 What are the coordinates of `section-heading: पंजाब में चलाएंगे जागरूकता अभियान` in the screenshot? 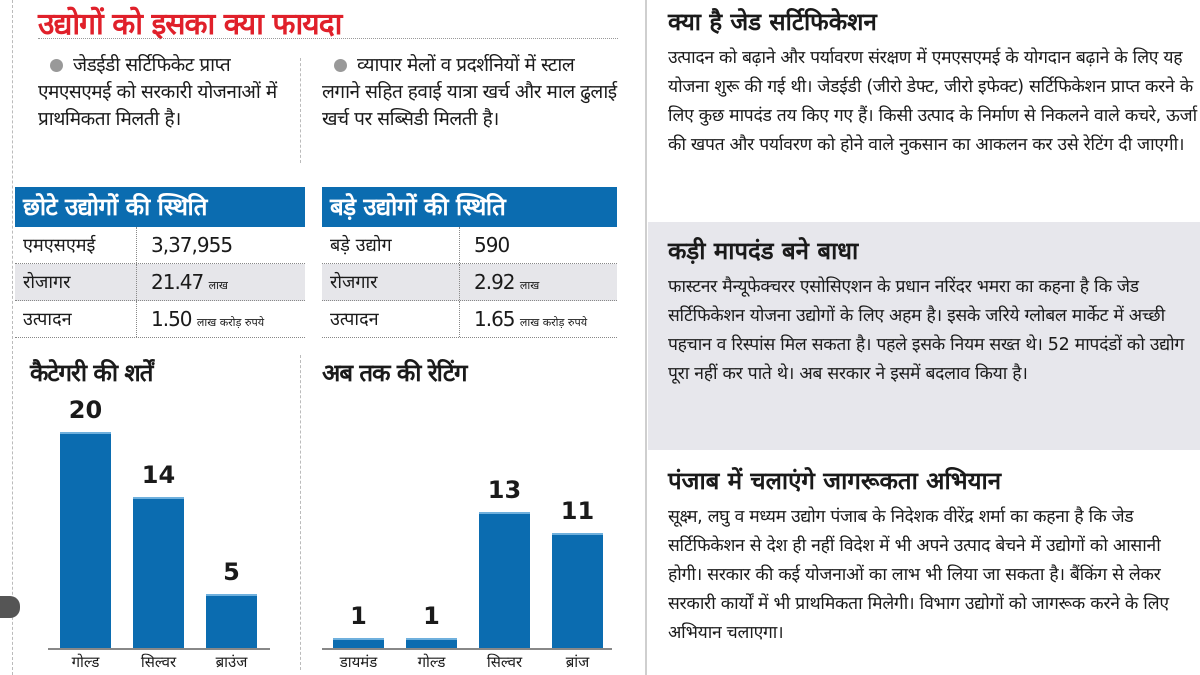 It's located at (835, 481).